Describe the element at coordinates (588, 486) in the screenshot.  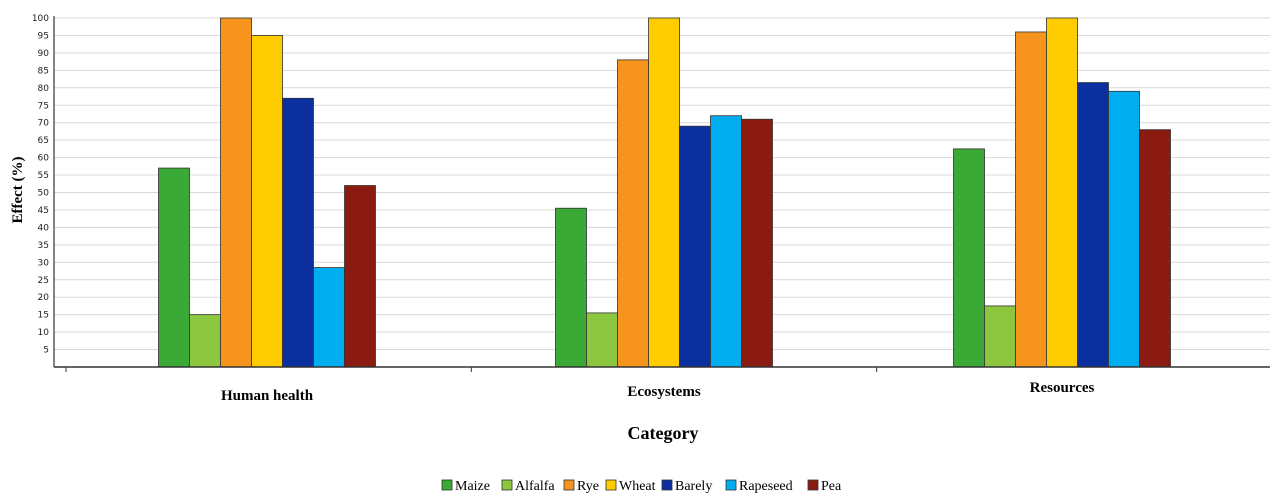
I see `legend-label-rye: Rye` at that location.